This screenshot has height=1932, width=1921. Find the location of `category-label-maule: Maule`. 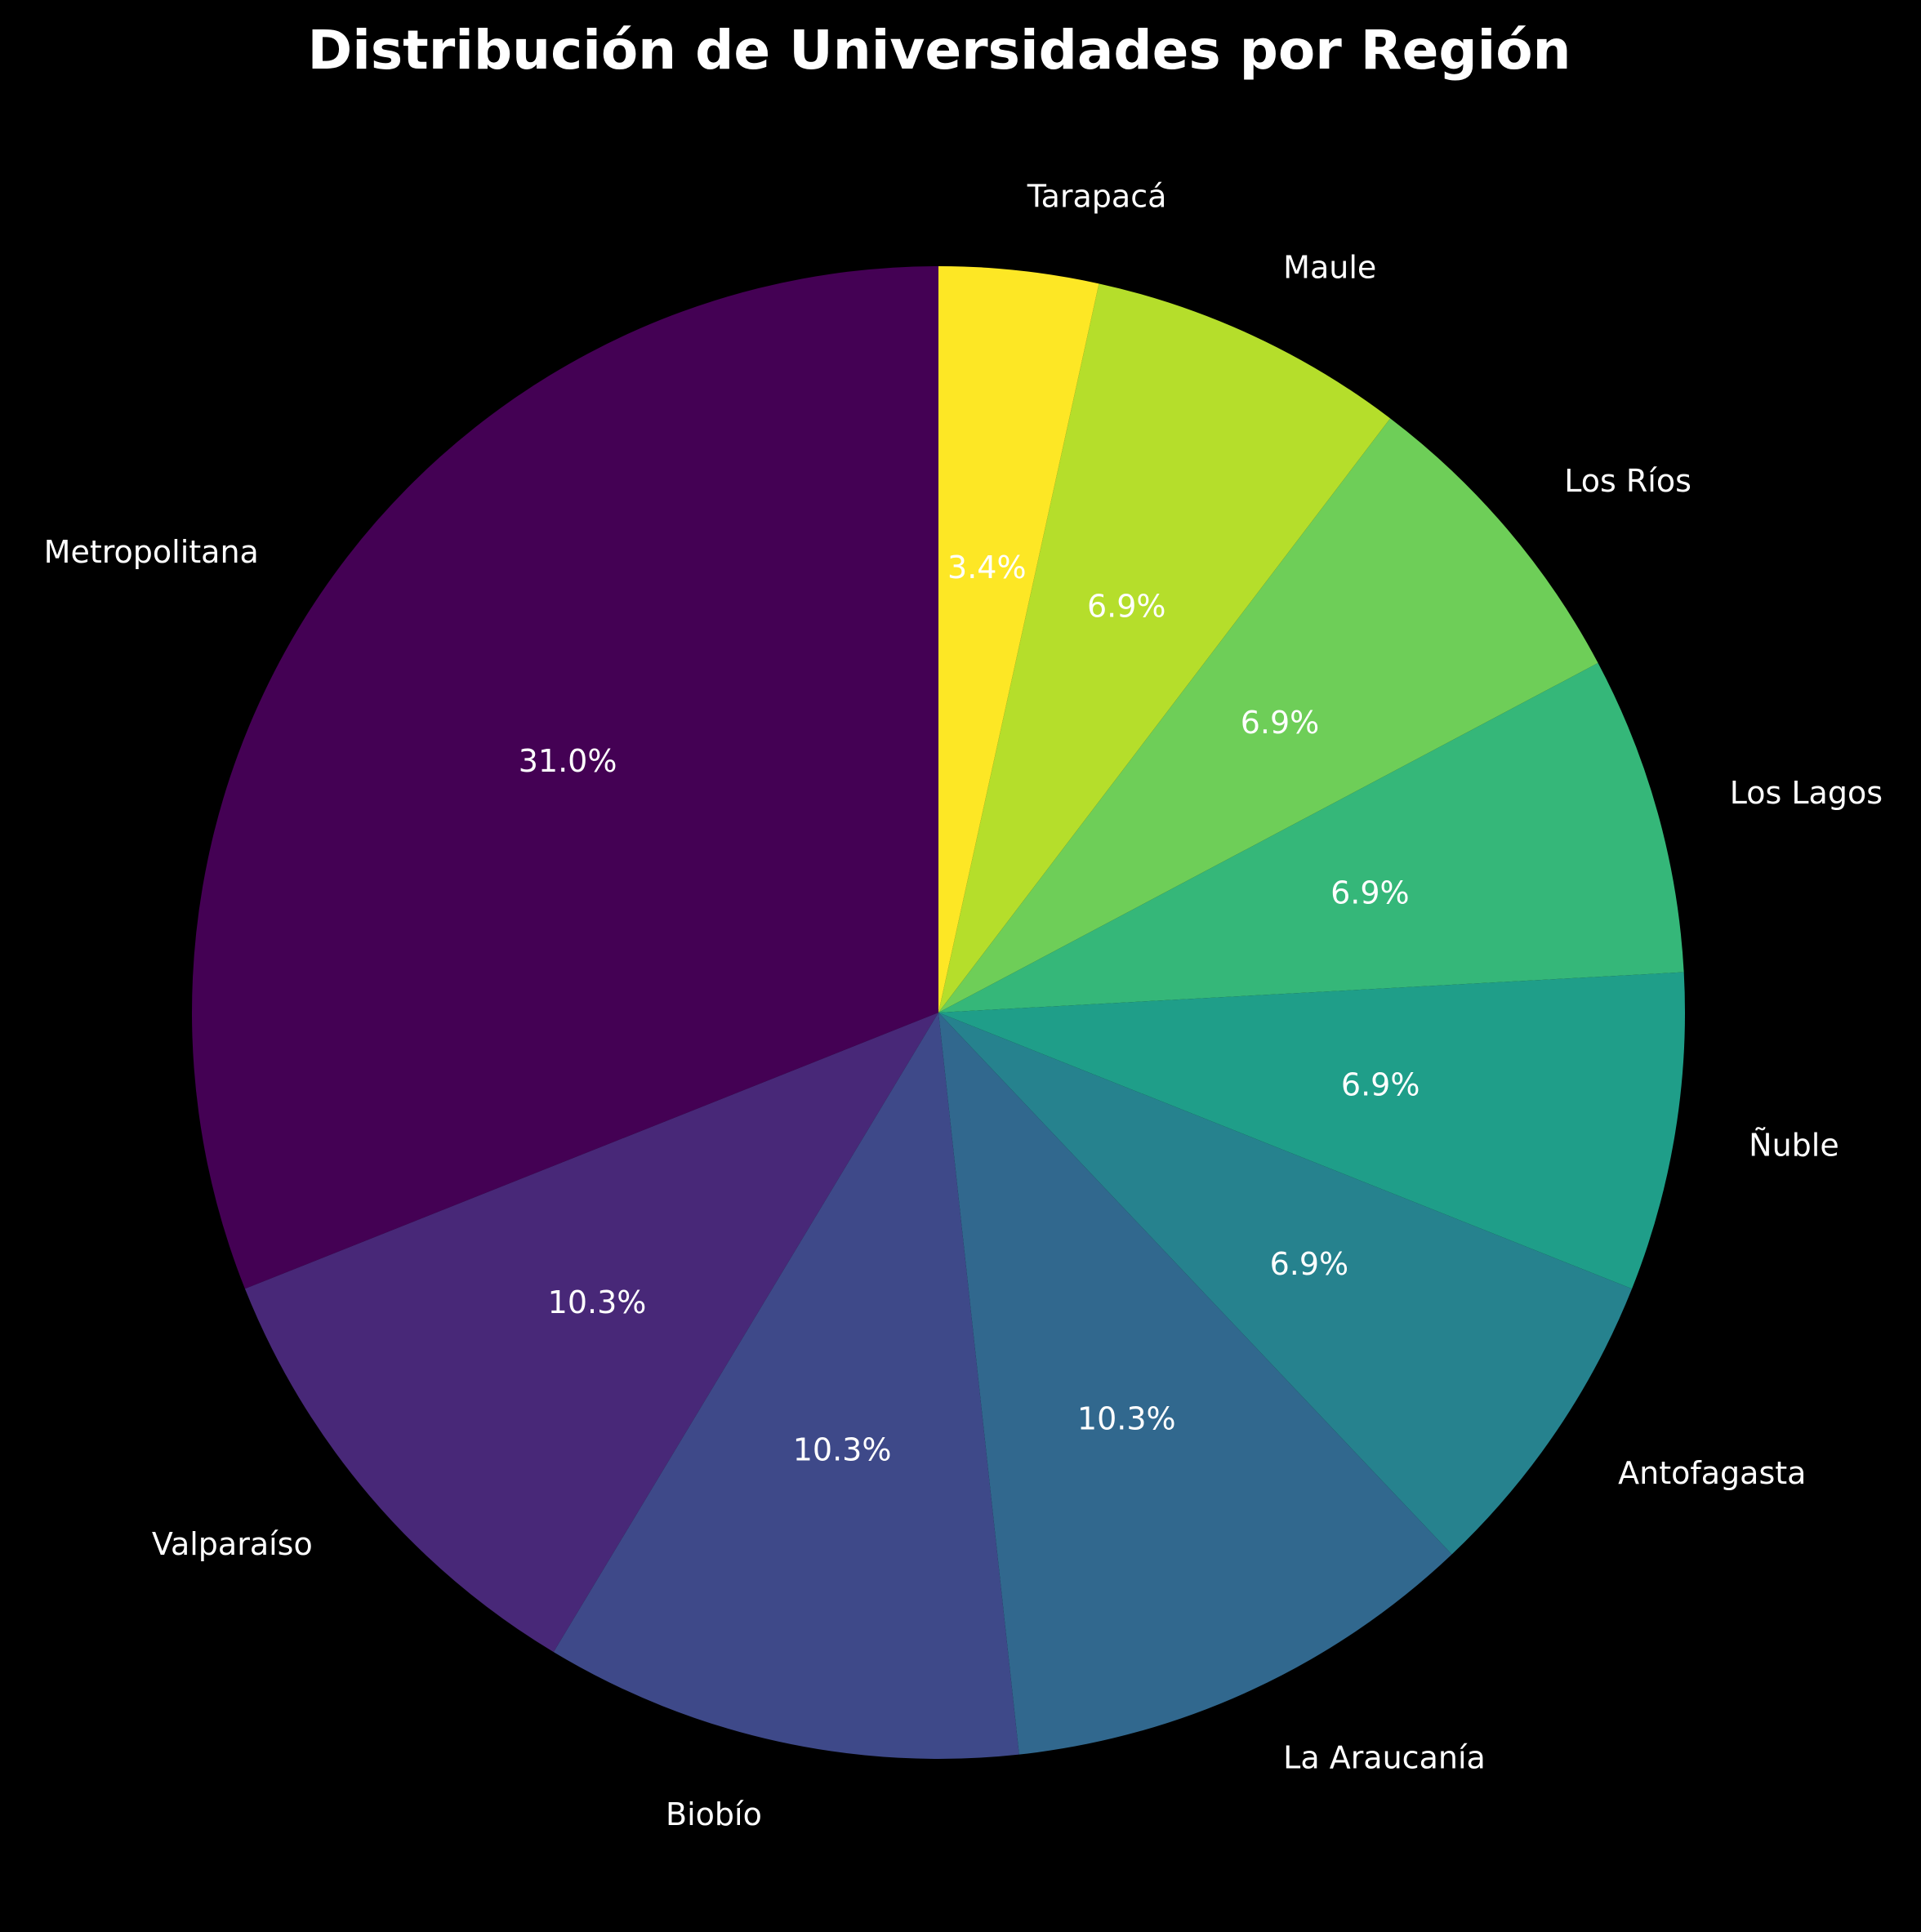

category-label-maule: Maule is located at coordinates (1329, 268).